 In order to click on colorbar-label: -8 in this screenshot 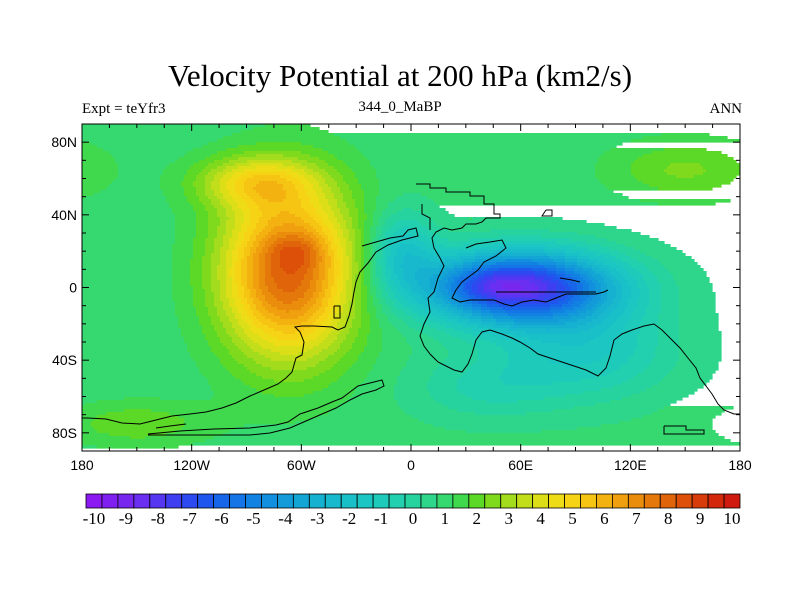, I will do `click(158, 518)`.